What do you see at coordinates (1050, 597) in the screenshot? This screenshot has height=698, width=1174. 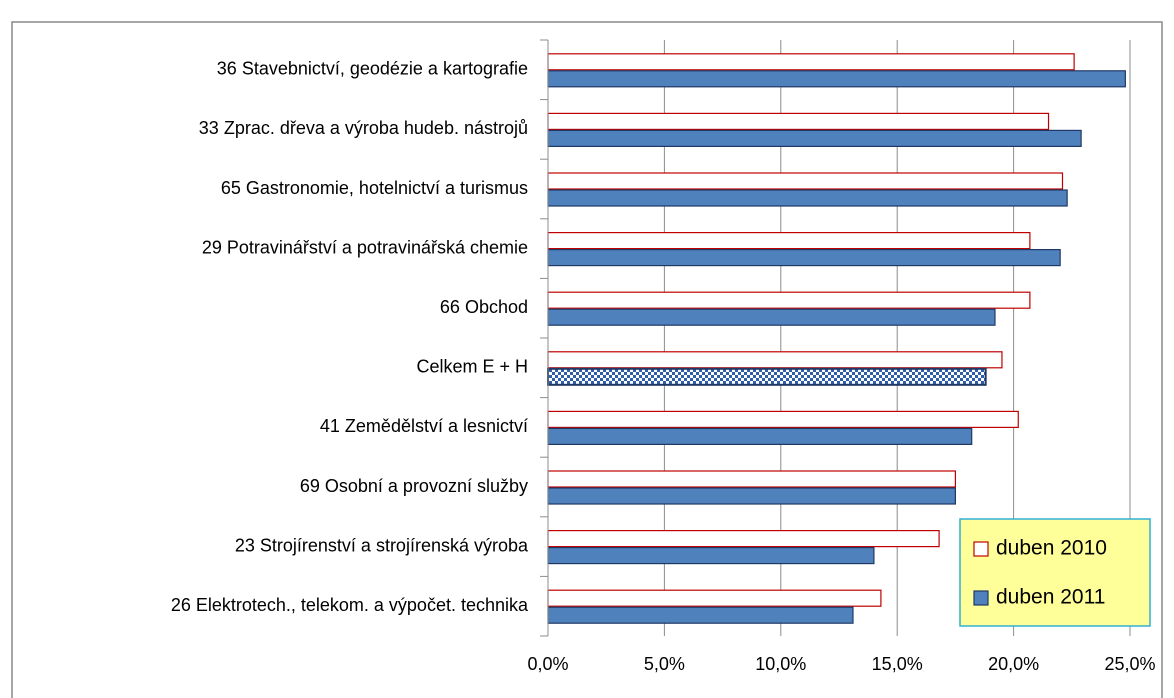 I see `legend-label: duben 2011` at bounding box center [1050, 597].